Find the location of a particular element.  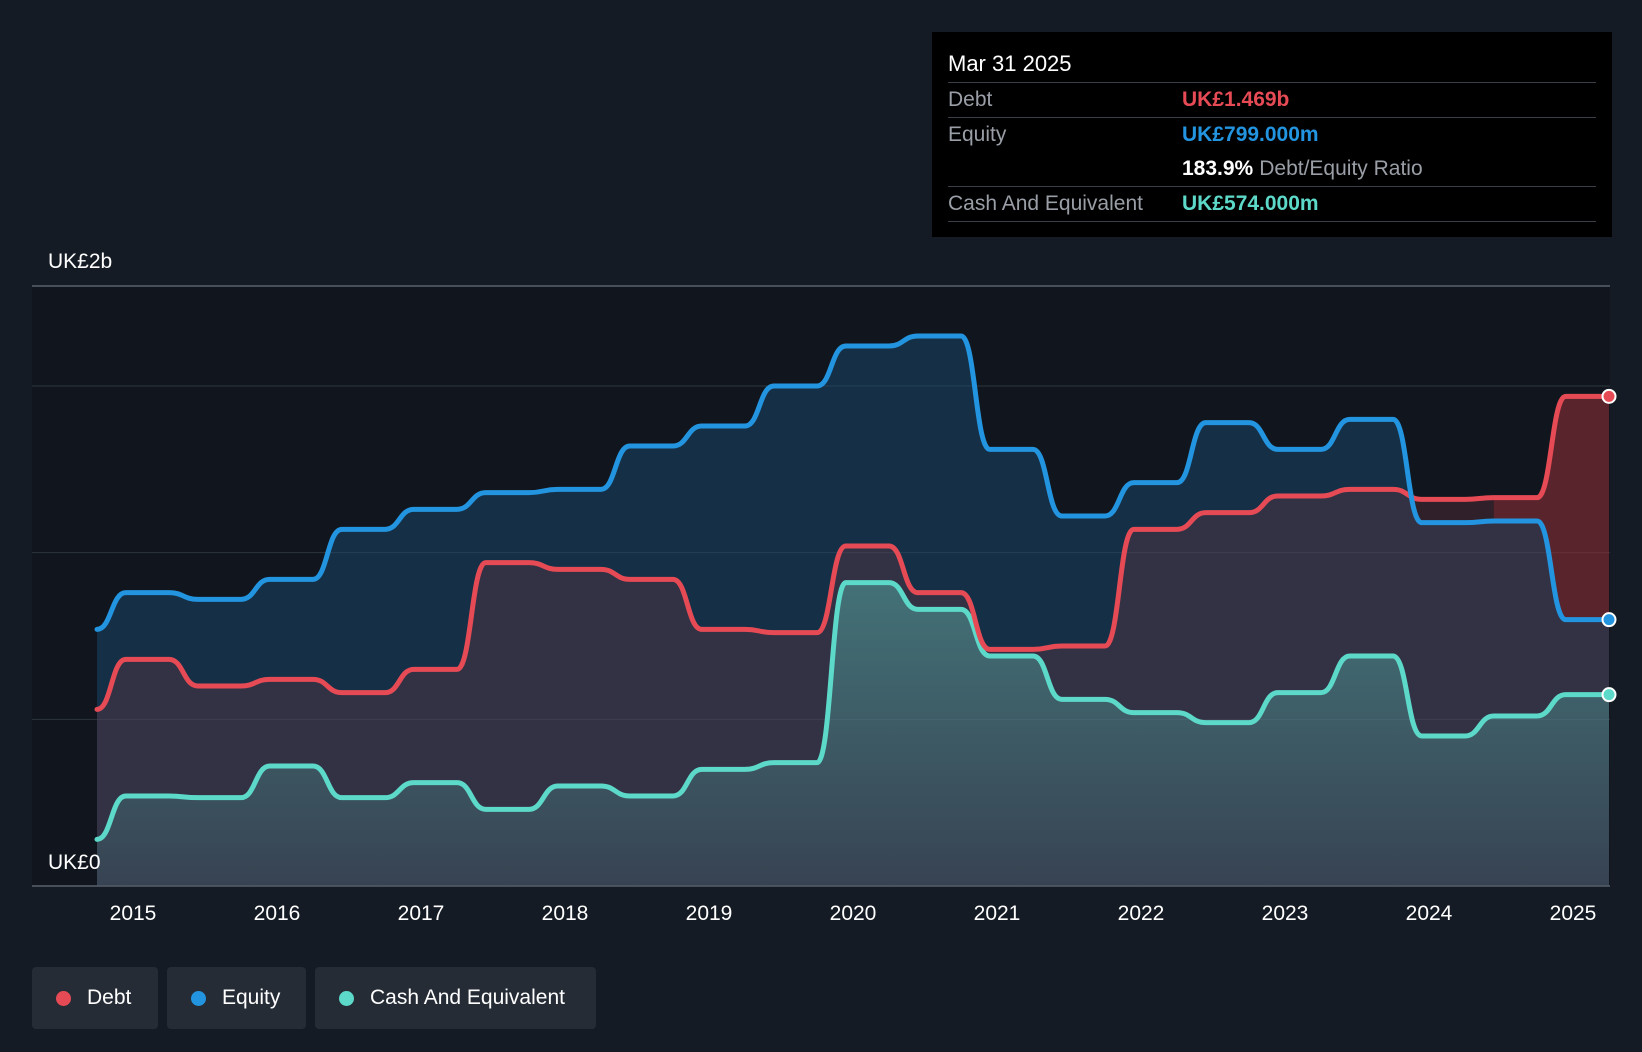

x-tick-label: 2024 is located at coordinates (1429, 913).